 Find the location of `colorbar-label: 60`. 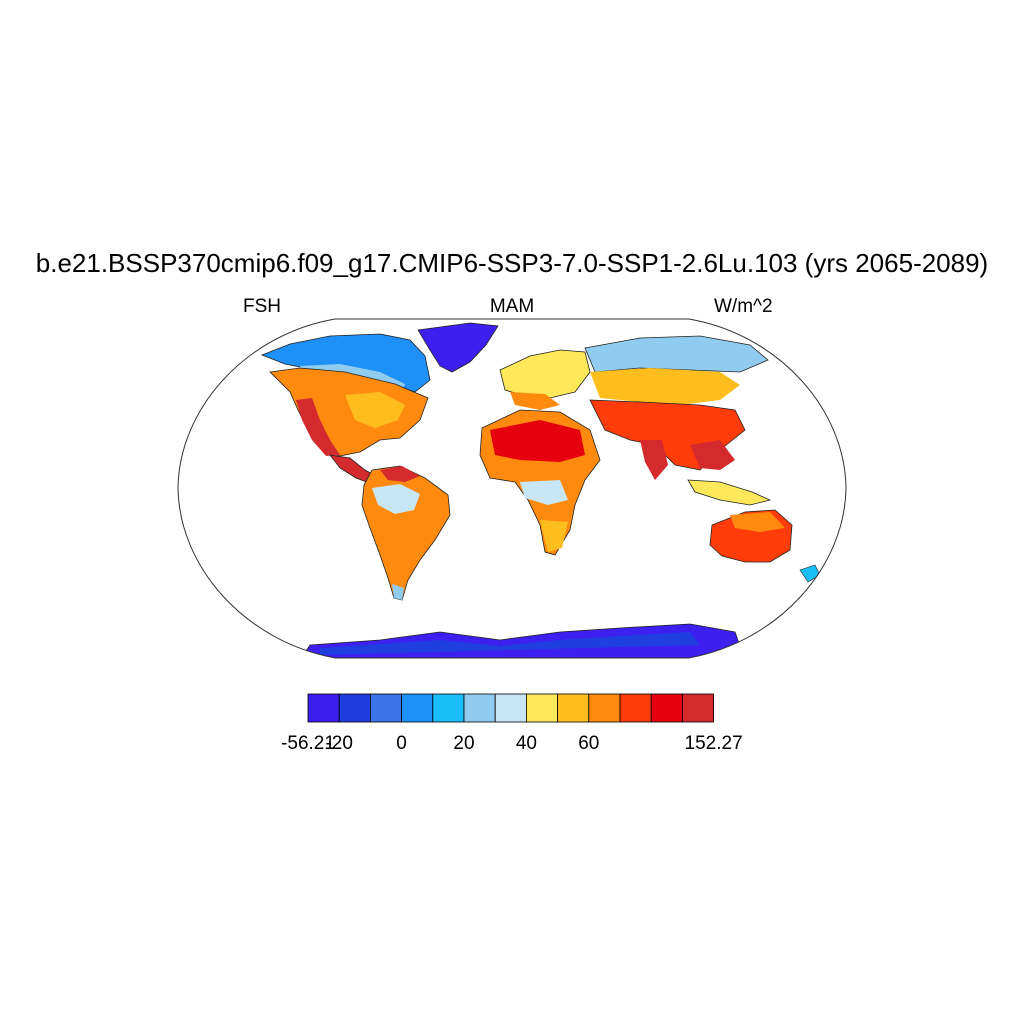

colorbar-label: 60 is located at coordinates (589, 743).